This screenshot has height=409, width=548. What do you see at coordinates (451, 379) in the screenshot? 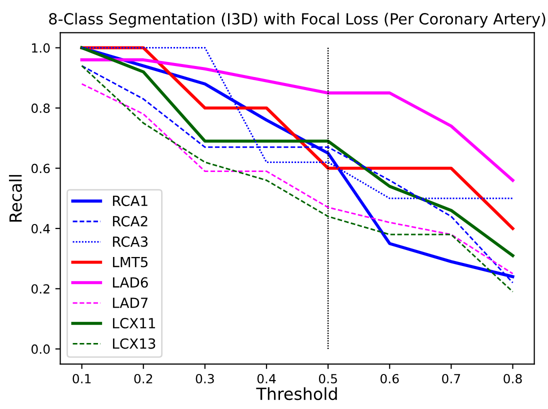
I see `x-tick-label: 0.7` at bounding box center [451, 379].